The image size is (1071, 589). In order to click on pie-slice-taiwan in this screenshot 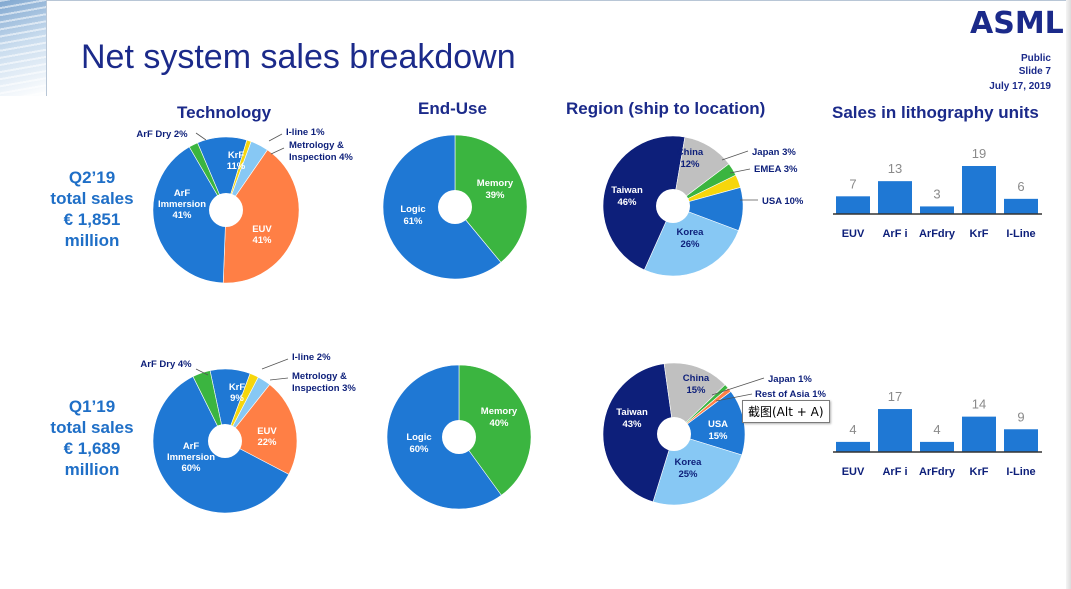, I will do `click(638, 433)`.